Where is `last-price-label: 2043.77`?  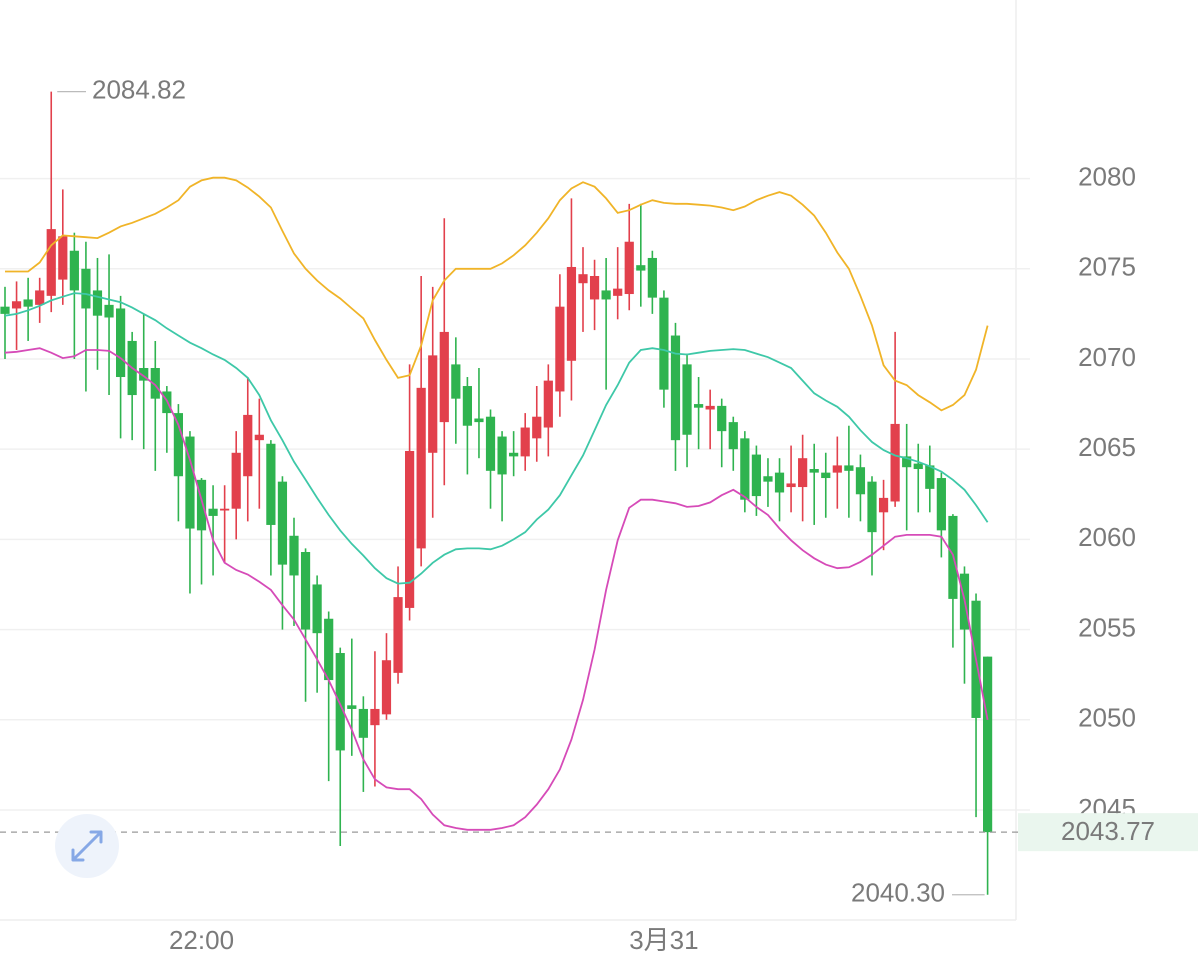 last-price-label: 2043.77 is located at coordinates (1108, 831).